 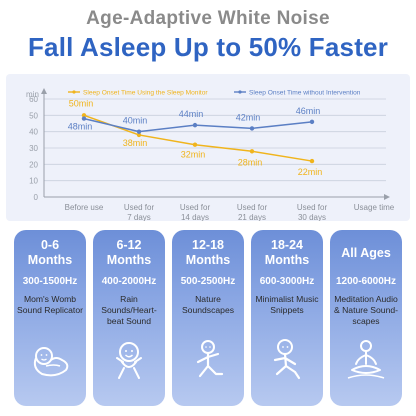 What do you see at coordinates (308, 111) in the screenshot?
I see `data-label: 46min` at bounding box center [308, 111].